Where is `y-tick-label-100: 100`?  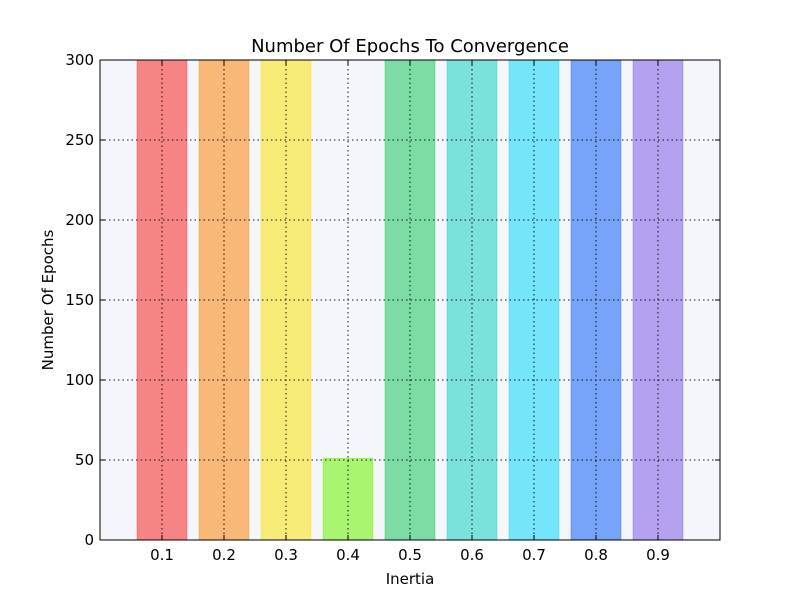 y-tick-label-100: 100 is located at coordinates (79, 380).